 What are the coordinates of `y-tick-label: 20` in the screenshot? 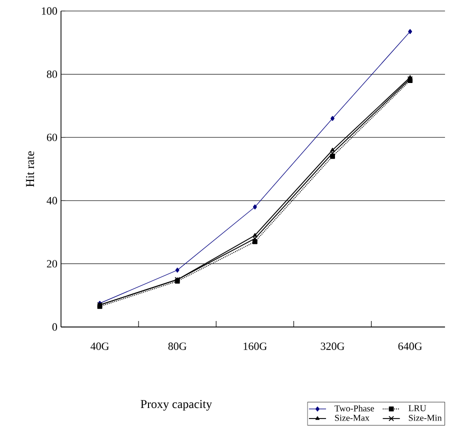 It's located at (52, 264).